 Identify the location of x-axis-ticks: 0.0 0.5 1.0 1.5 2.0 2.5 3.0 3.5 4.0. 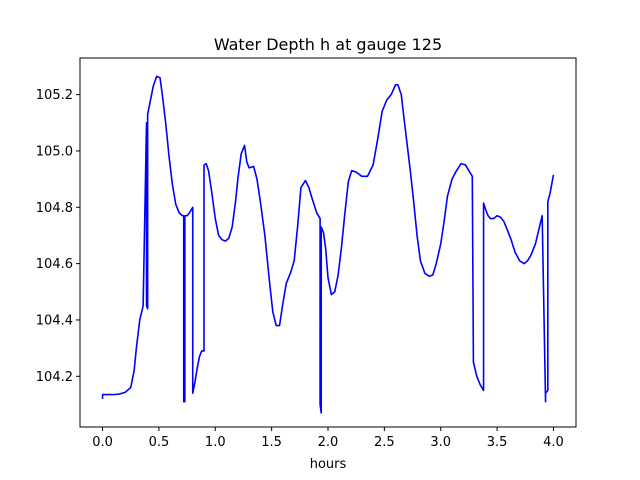
(328, 438).